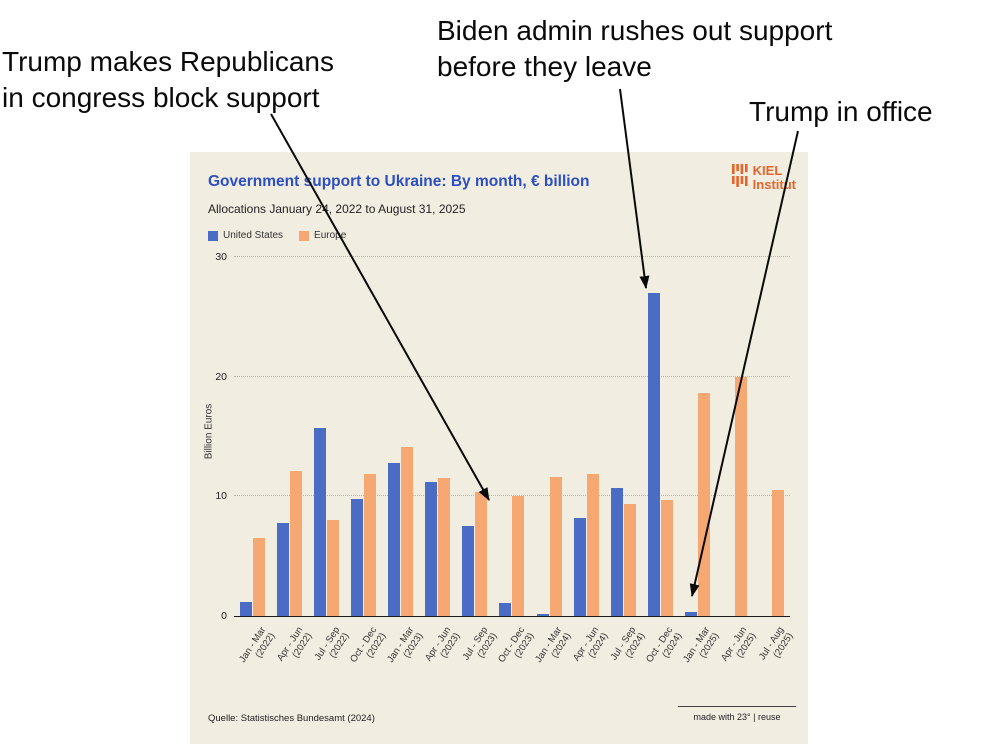 The height and width of the screenshot is (753, 1000). Describe the element at coordinates (209, 431) in the screenshot. I see `y-axis-label: Billion Euros` at that location.